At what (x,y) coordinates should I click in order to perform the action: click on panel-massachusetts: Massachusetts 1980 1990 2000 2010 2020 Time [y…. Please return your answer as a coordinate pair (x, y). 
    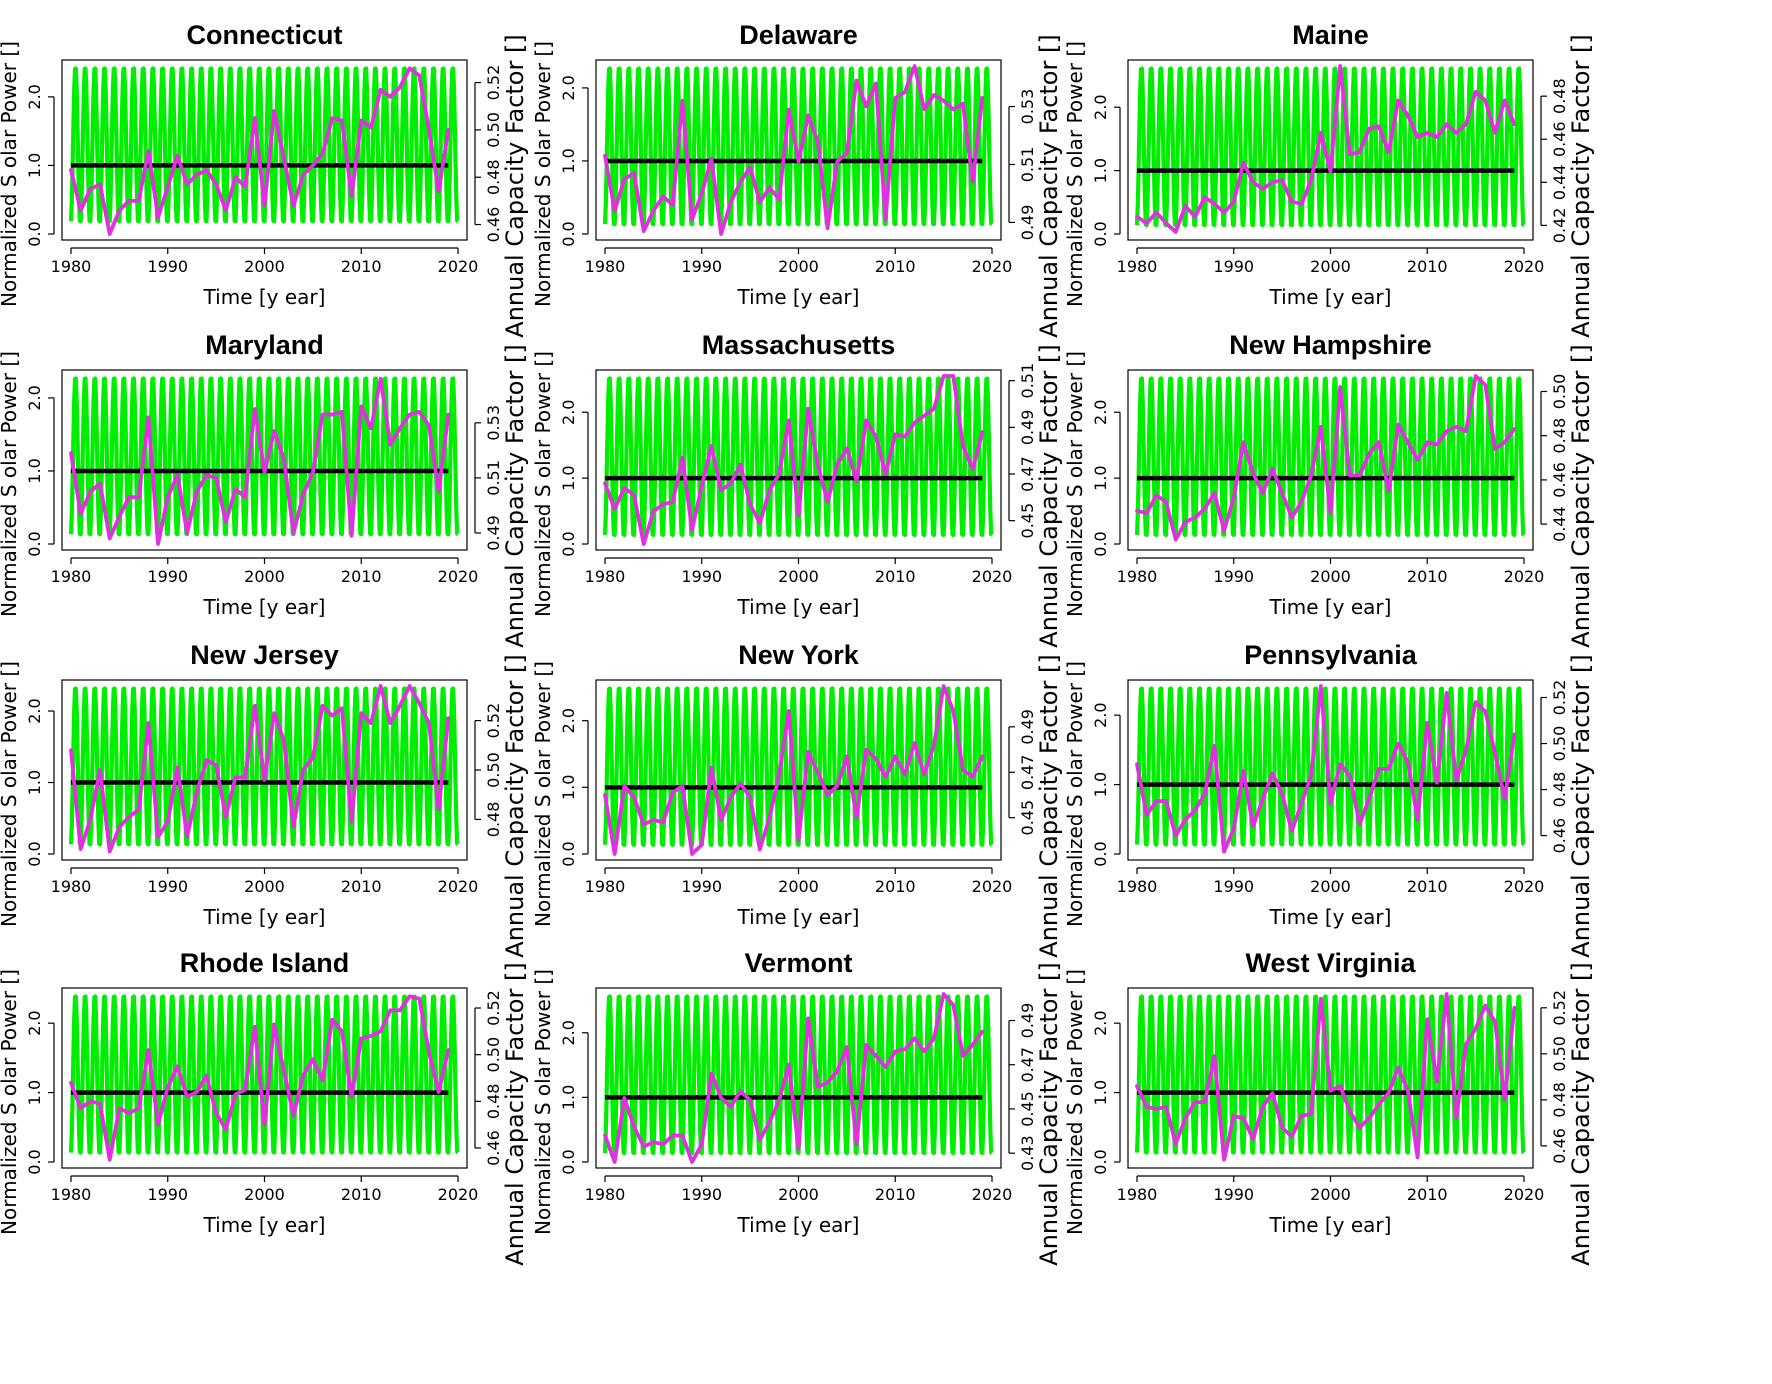
    Looking at the image, I should click on (797, 489).